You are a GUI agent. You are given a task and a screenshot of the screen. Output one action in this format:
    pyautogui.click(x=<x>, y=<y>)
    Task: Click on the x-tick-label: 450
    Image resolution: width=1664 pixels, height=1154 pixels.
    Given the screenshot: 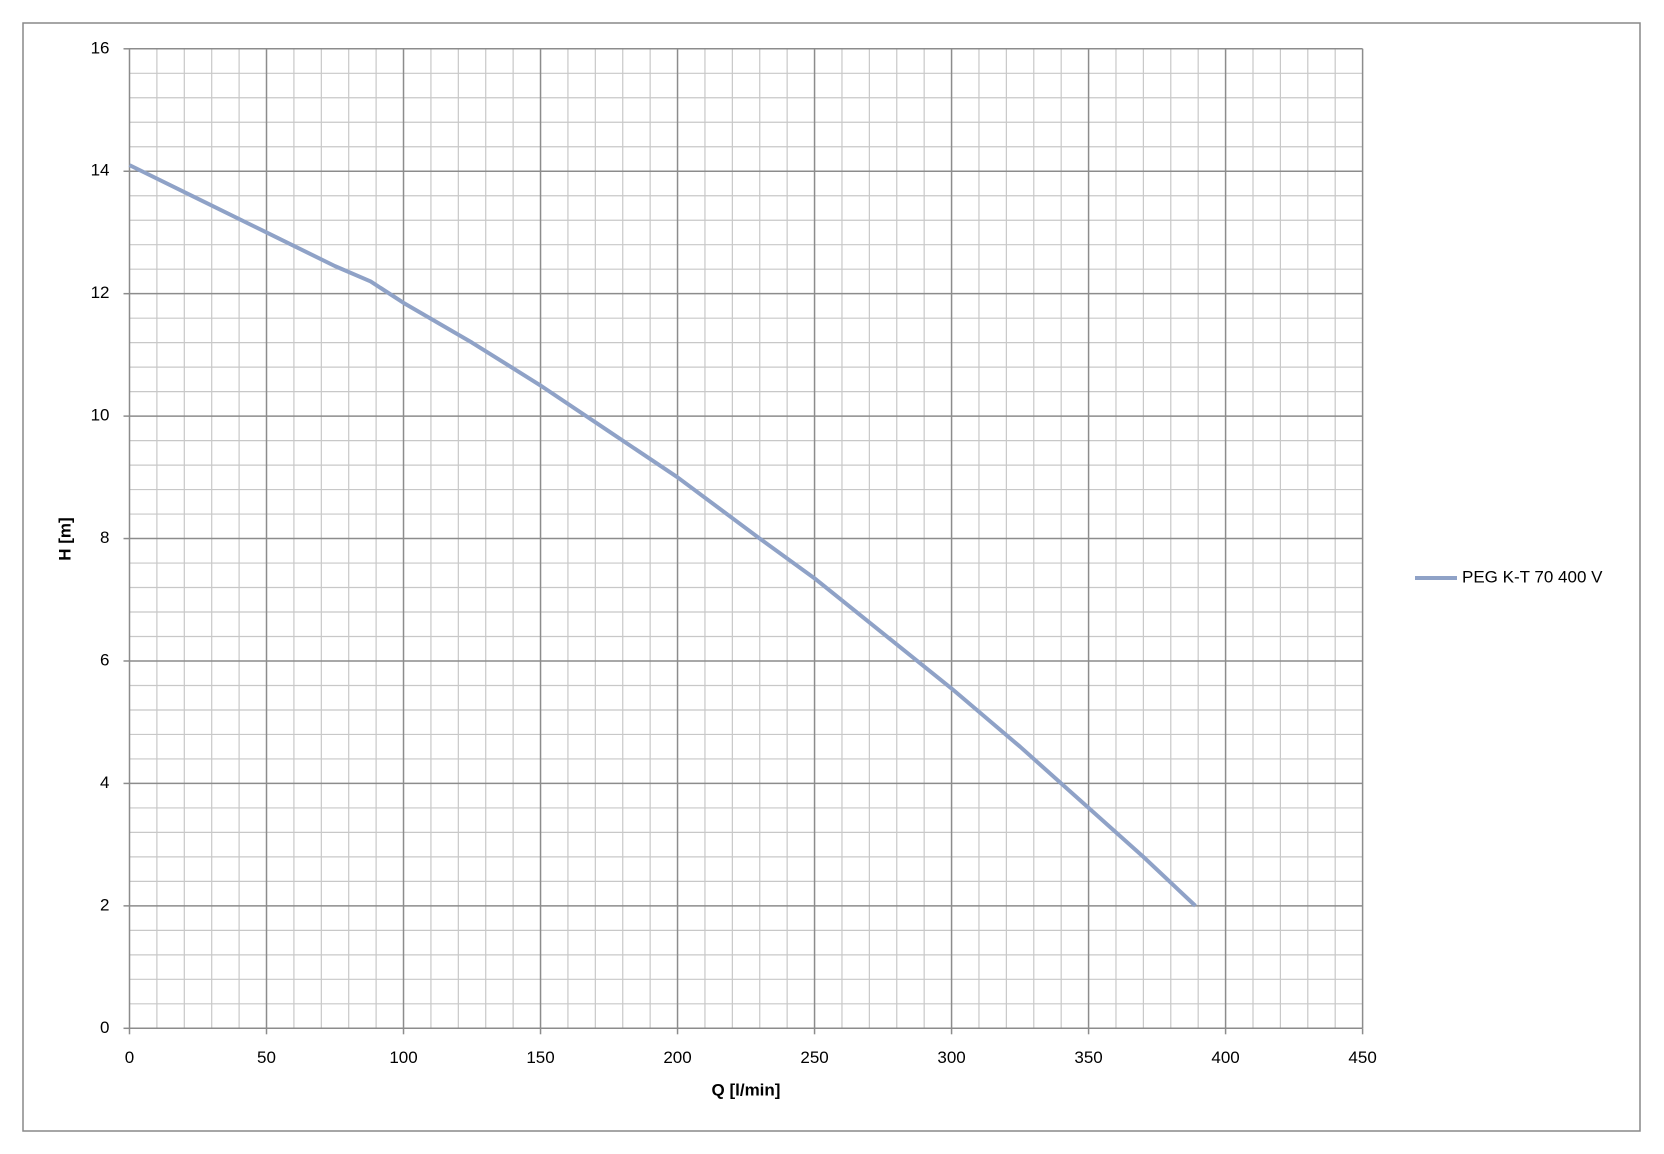 What is the action you would take?
    pyautogui.click(x=1362, y=1057)
    